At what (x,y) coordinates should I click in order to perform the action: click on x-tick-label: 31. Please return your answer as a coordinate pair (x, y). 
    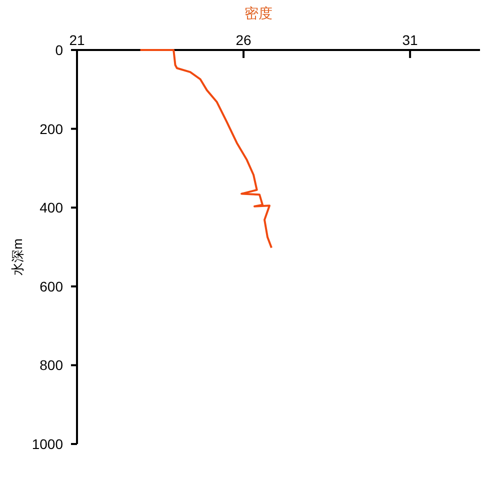
    Looking at the image, I should click on (410, 40).